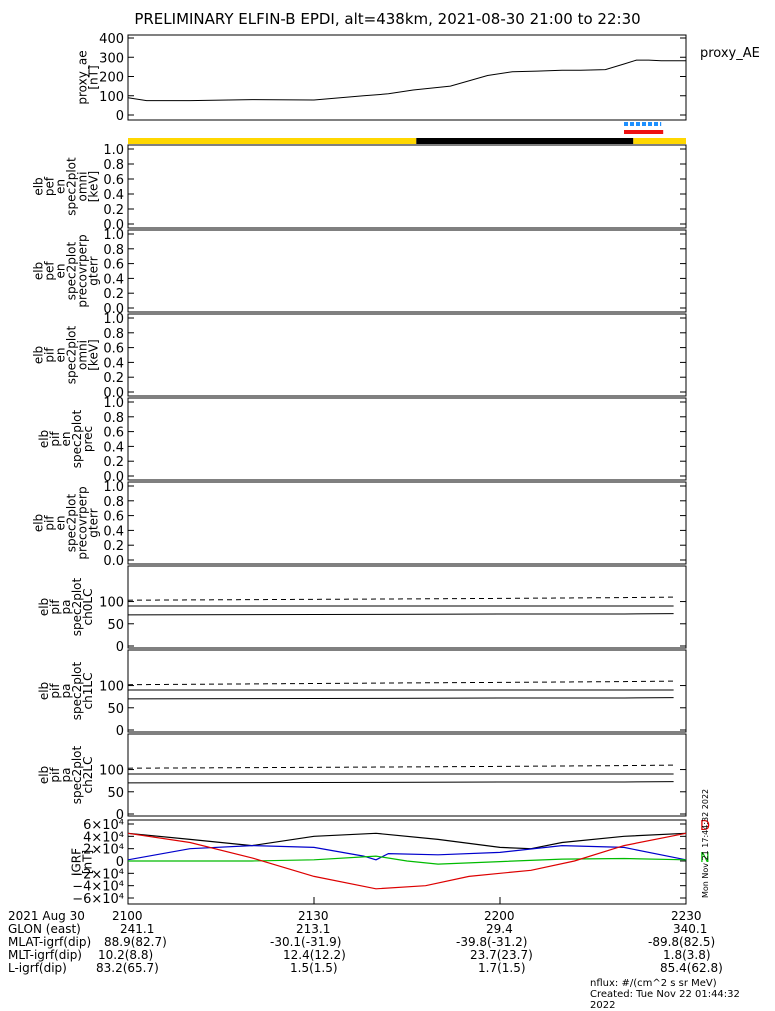  Describe the element at coordinates (387, 916) in the screenshot. I see `footer-time-row: 2021 Aug 30 2100 2130 2200 2230` at that location.